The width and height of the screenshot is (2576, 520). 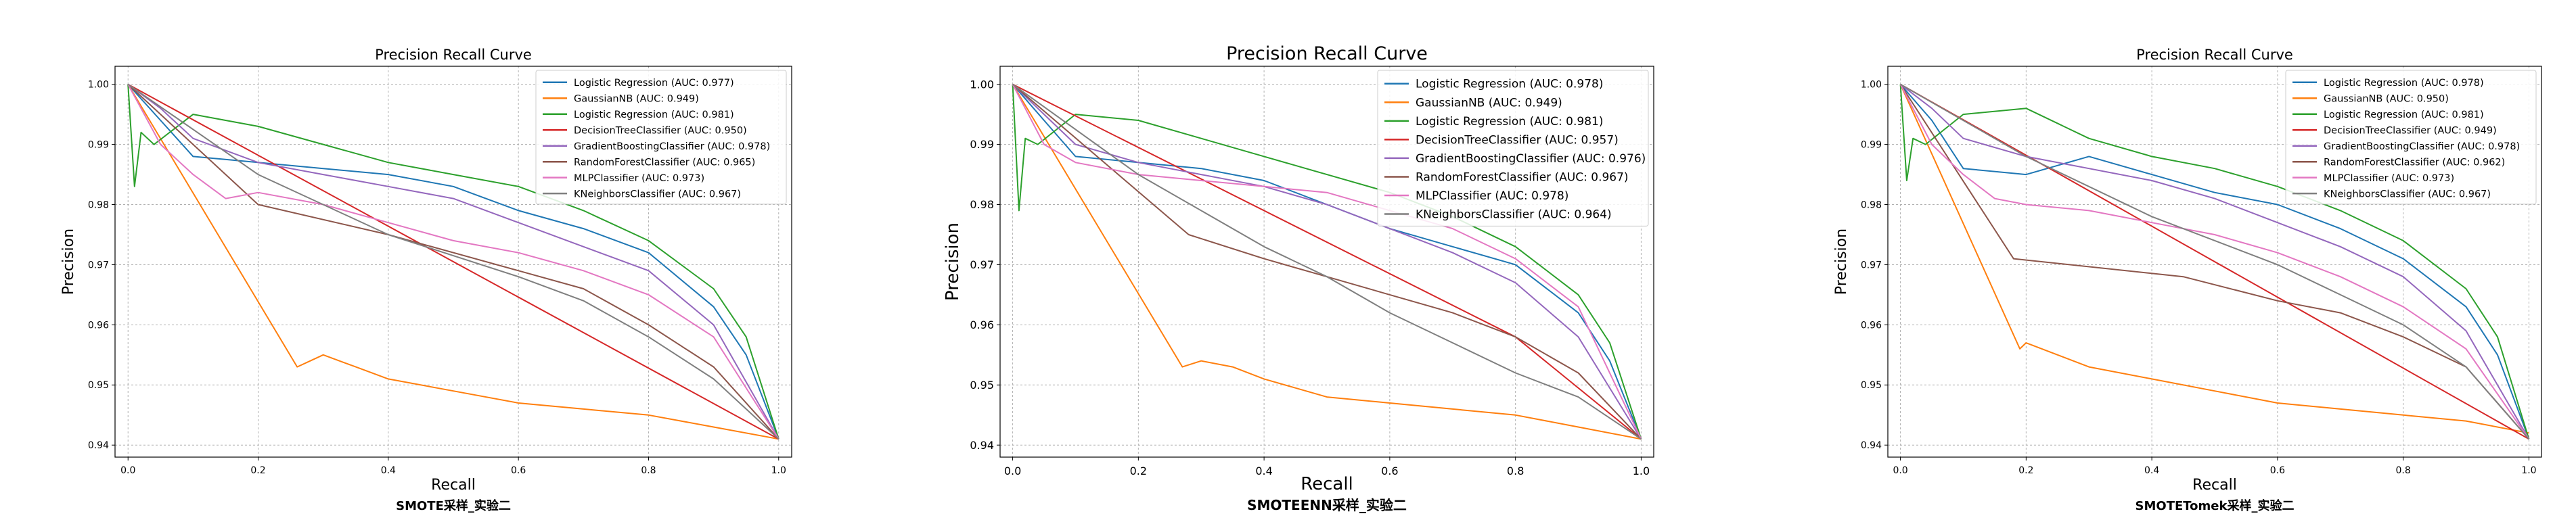 I want to click on y-tick-label: 0.95, so click(x=1872, y=385).